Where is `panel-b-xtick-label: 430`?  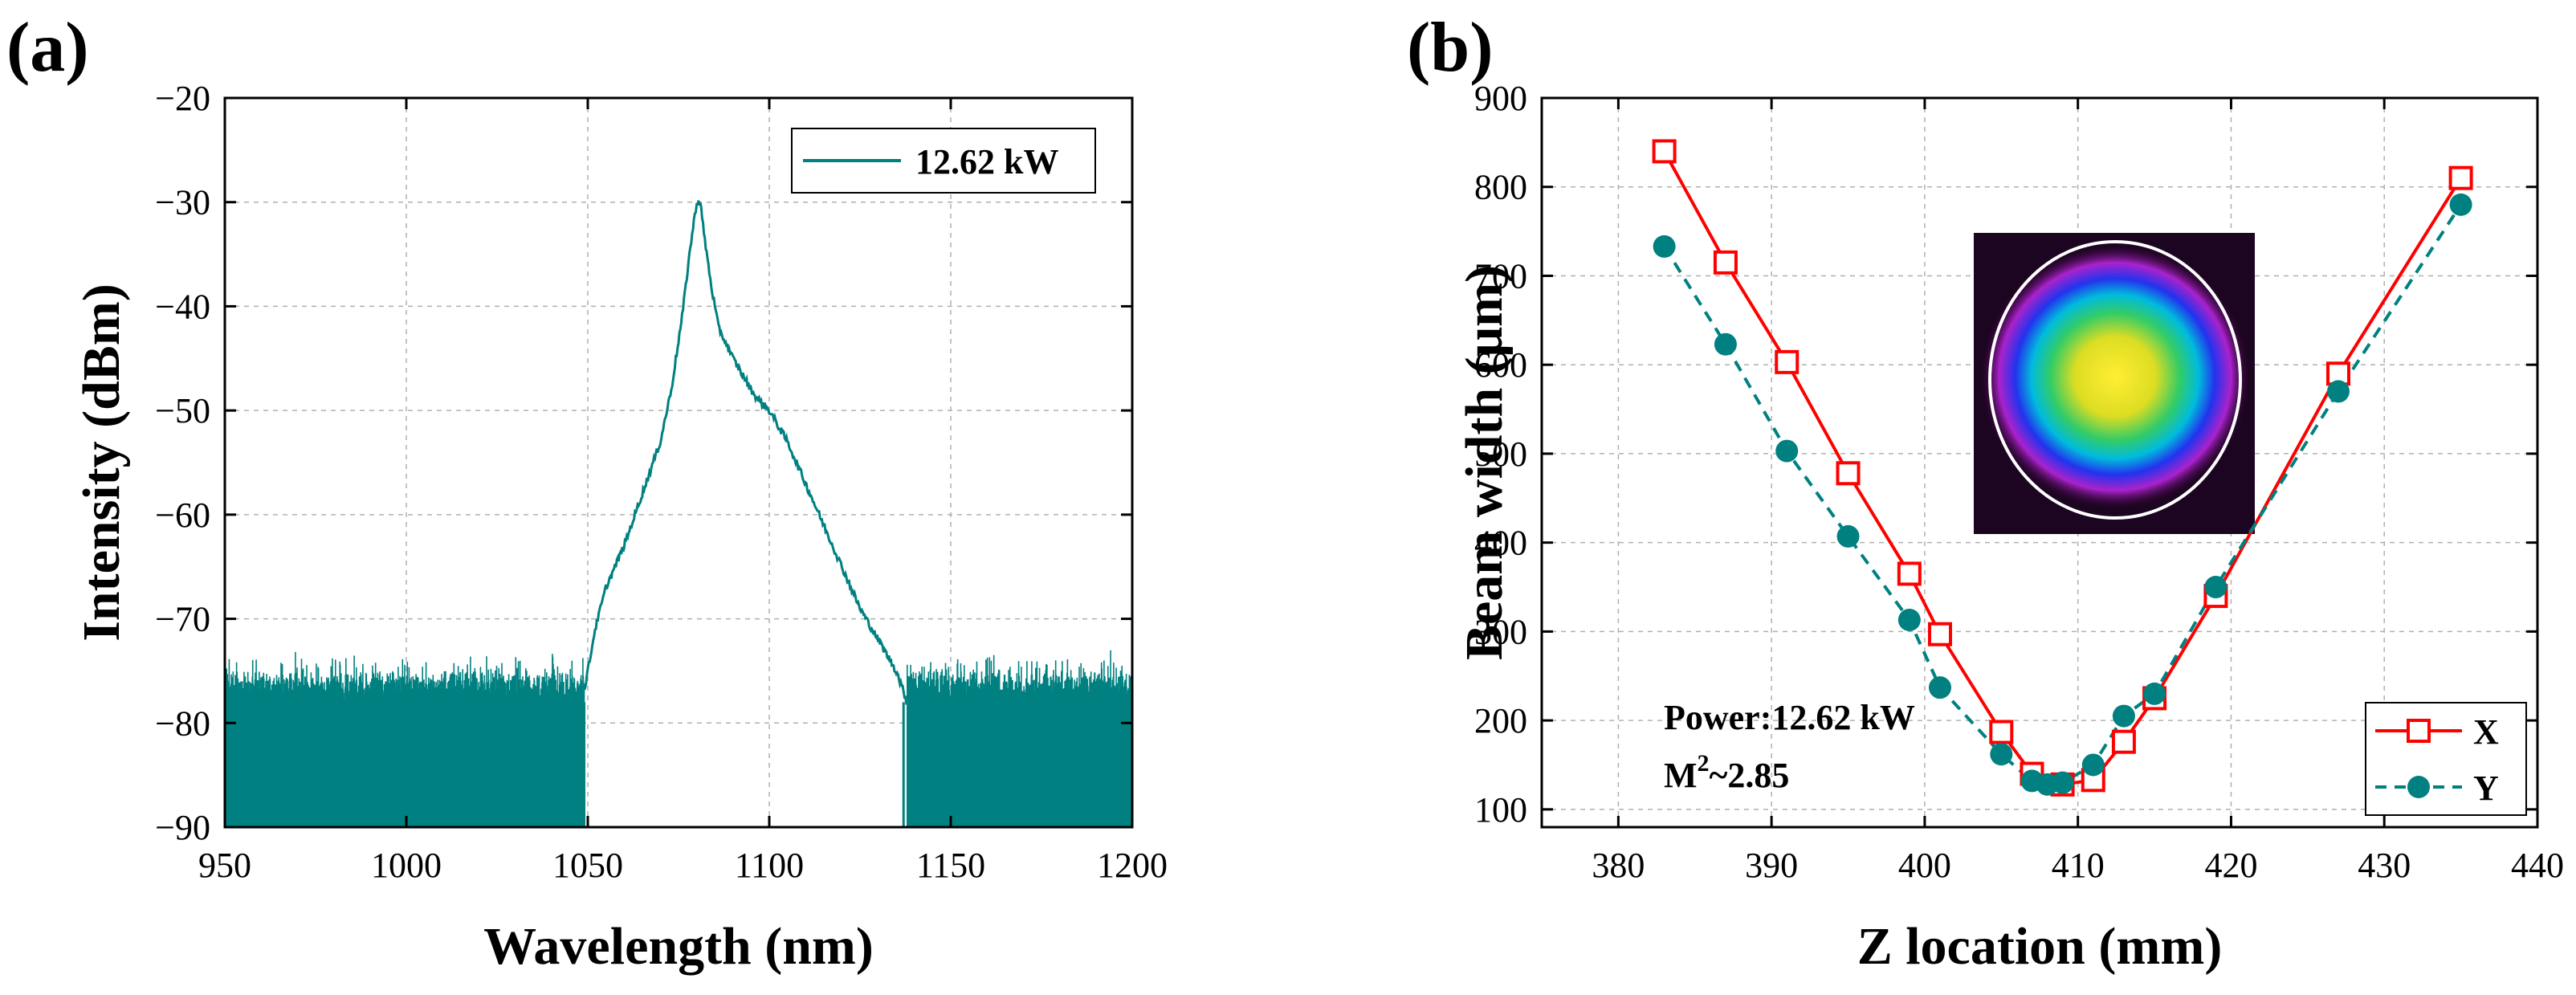
panel-b-xtick-label: 430 is located at coordinates (2384, 866).